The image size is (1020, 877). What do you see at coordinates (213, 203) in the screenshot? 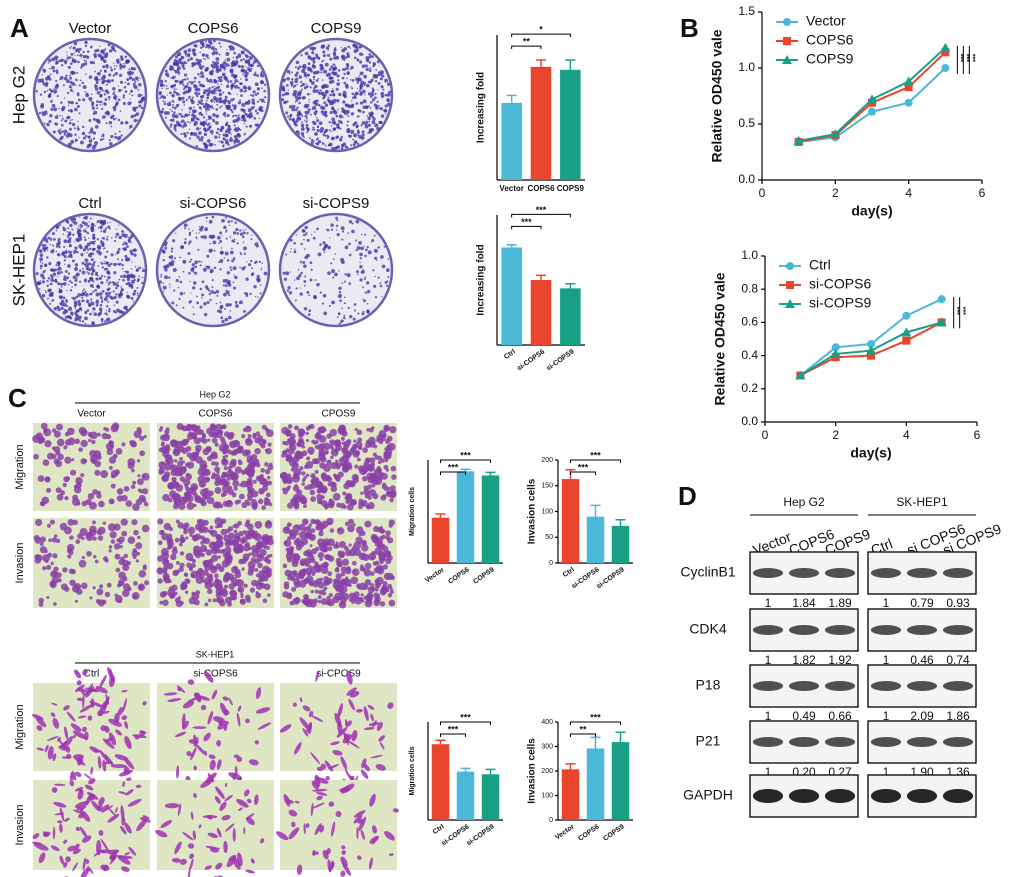
I see `column-label: si-COPS6` at bounding box center [213, 203].